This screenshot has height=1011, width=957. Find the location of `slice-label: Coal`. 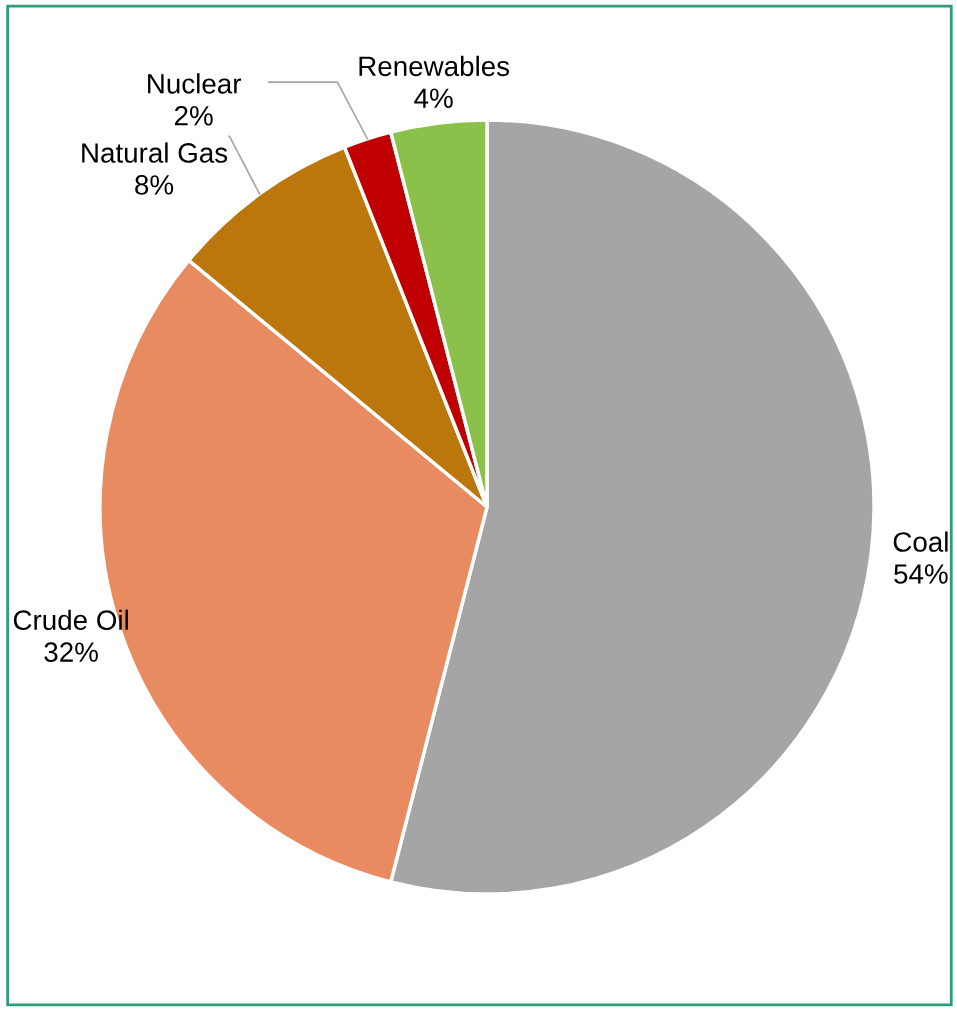

slice-label: Coal is located at coordinates (920, 541).